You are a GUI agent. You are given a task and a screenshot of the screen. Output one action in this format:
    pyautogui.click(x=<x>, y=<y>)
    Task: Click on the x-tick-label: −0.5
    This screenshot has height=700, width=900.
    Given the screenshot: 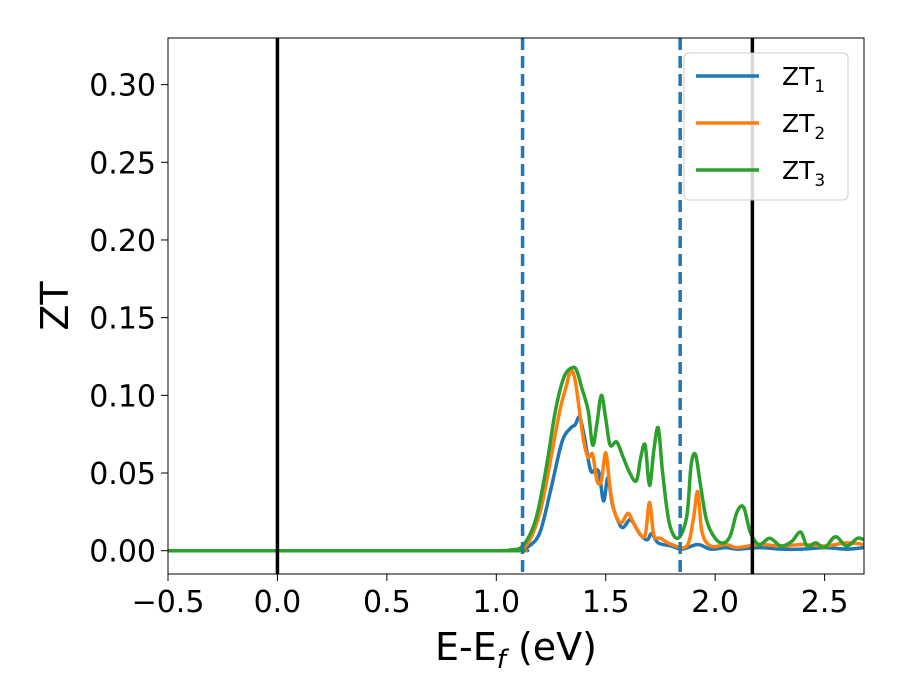 What is the action you would take?
    pyautogui.click(x=168, y=602)
    